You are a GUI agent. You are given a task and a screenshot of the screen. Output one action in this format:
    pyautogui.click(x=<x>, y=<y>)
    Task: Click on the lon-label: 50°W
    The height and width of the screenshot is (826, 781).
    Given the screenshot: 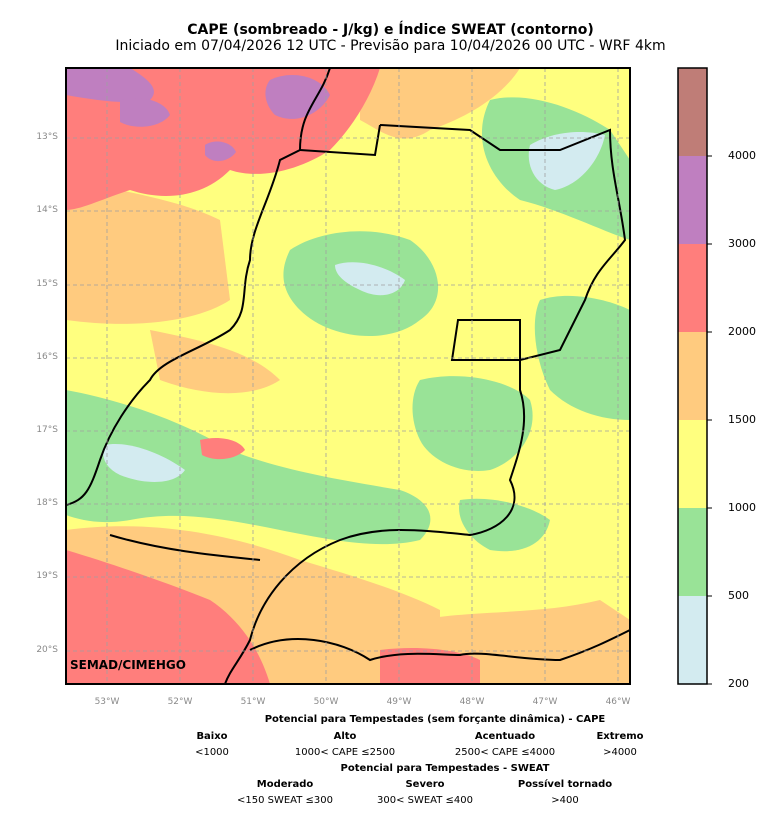 What is the action you would take?
    pyautogui.click(x=326, y=702)
    